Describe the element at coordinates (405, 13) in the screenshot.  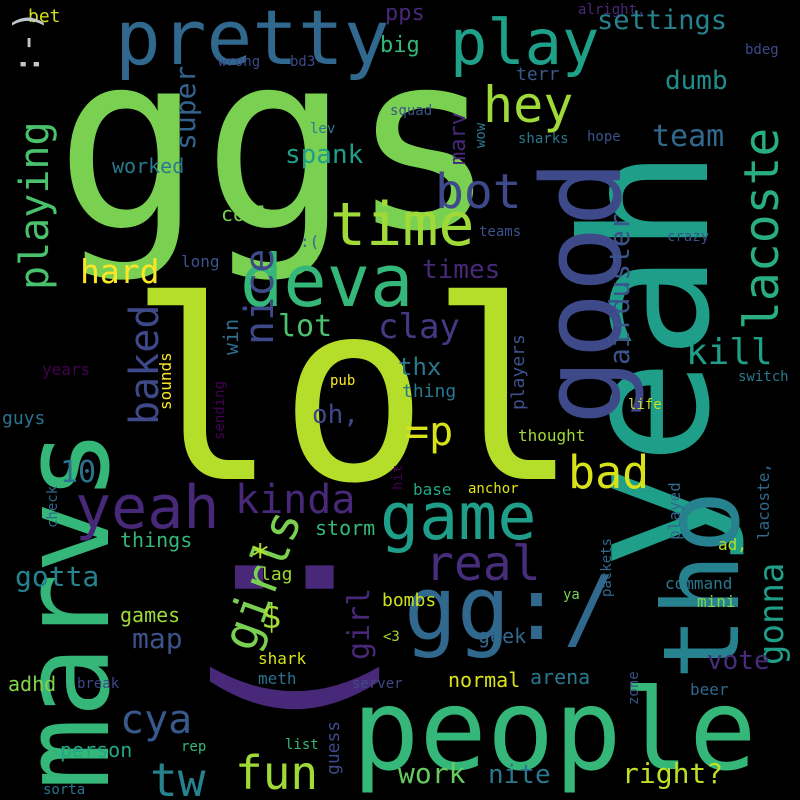
I see `word: pps` at that location.